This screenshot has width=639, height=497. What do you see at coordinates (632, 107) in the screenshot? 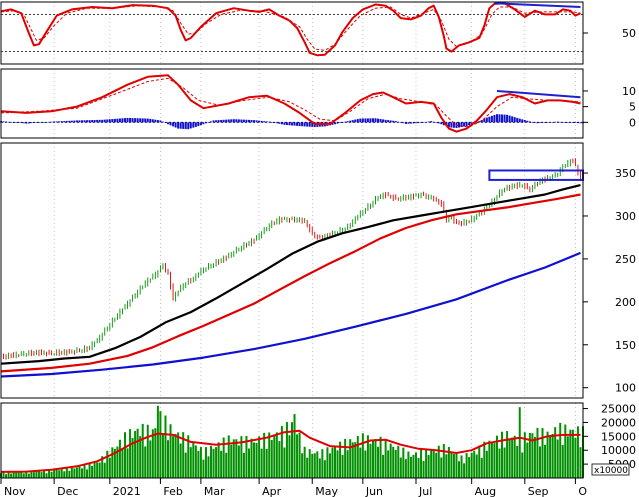
I see `y-tick-label: 5` at bounding box center [632, 107].